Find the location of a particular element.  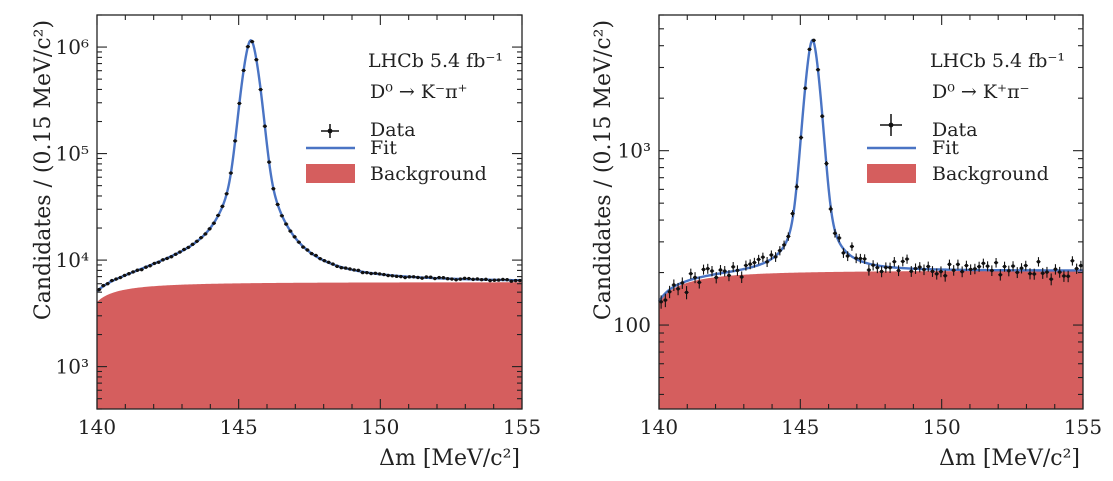

right-legend-background-swatch is located at coordinates (891, 173).